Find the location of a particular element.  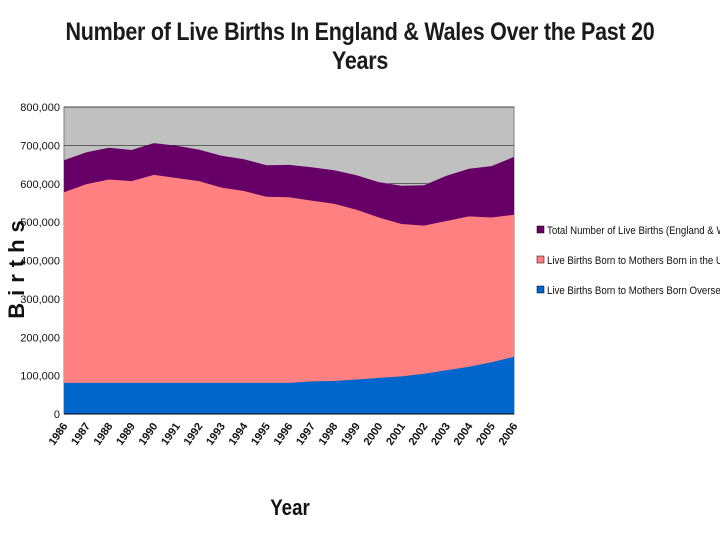

x-axis-title: Year is located at coordinates (290, 509).